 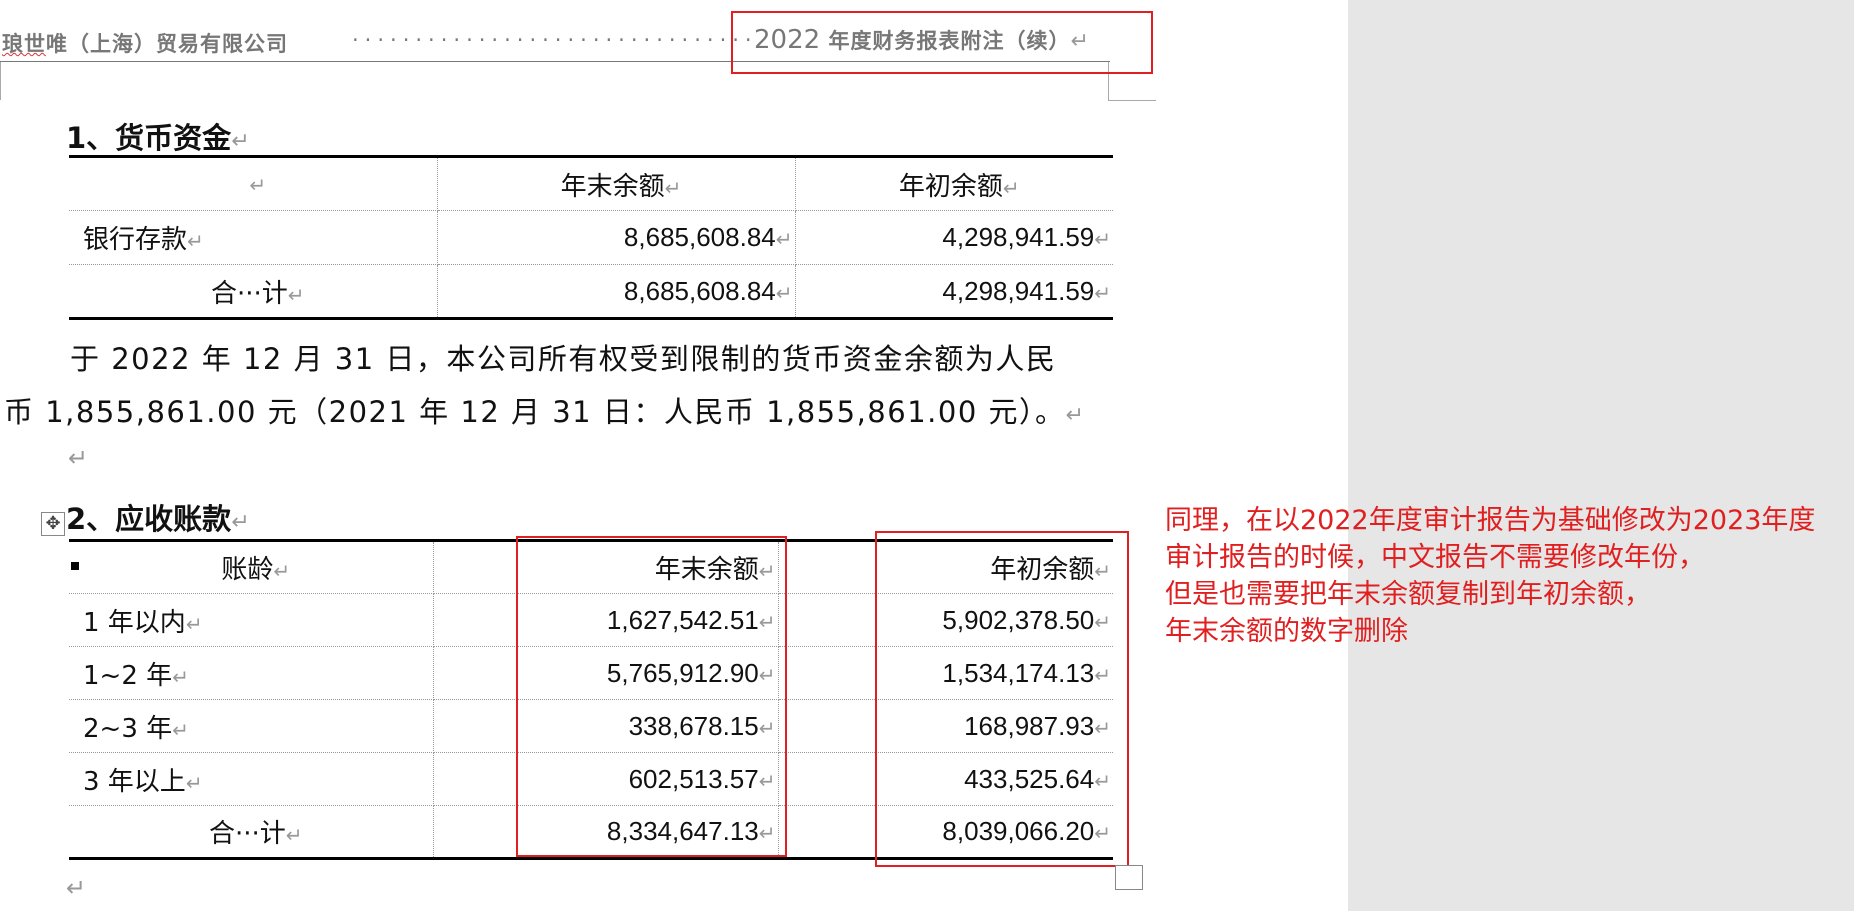 I want to click on table-row: 银行存款↵ 8,685,608.84↵ 4,298,941.59↵, so click(x=591, y=237).